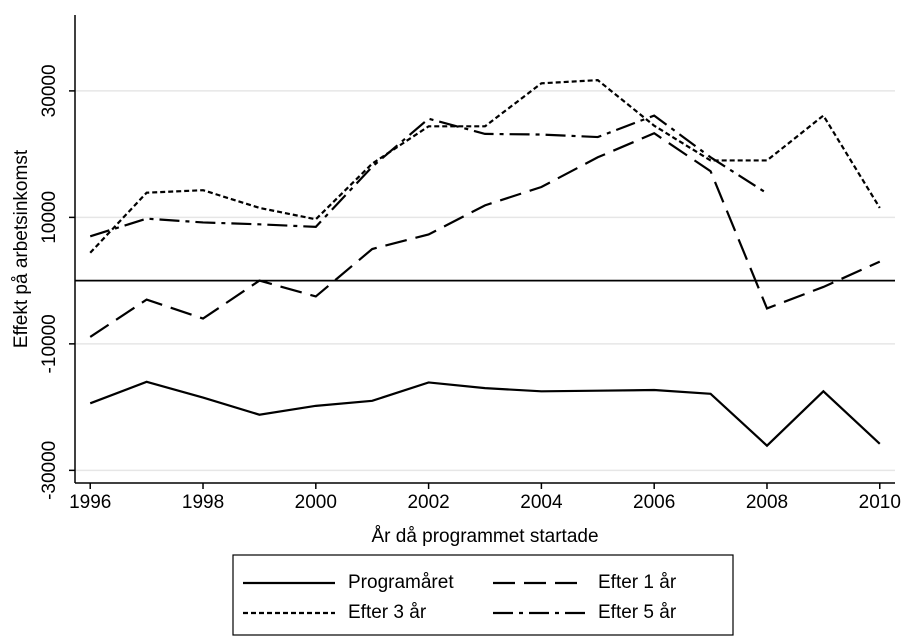 The height and width of the screenshot is (637, 909). I want to click on x-tick-label: 2000, so click(316, 502).